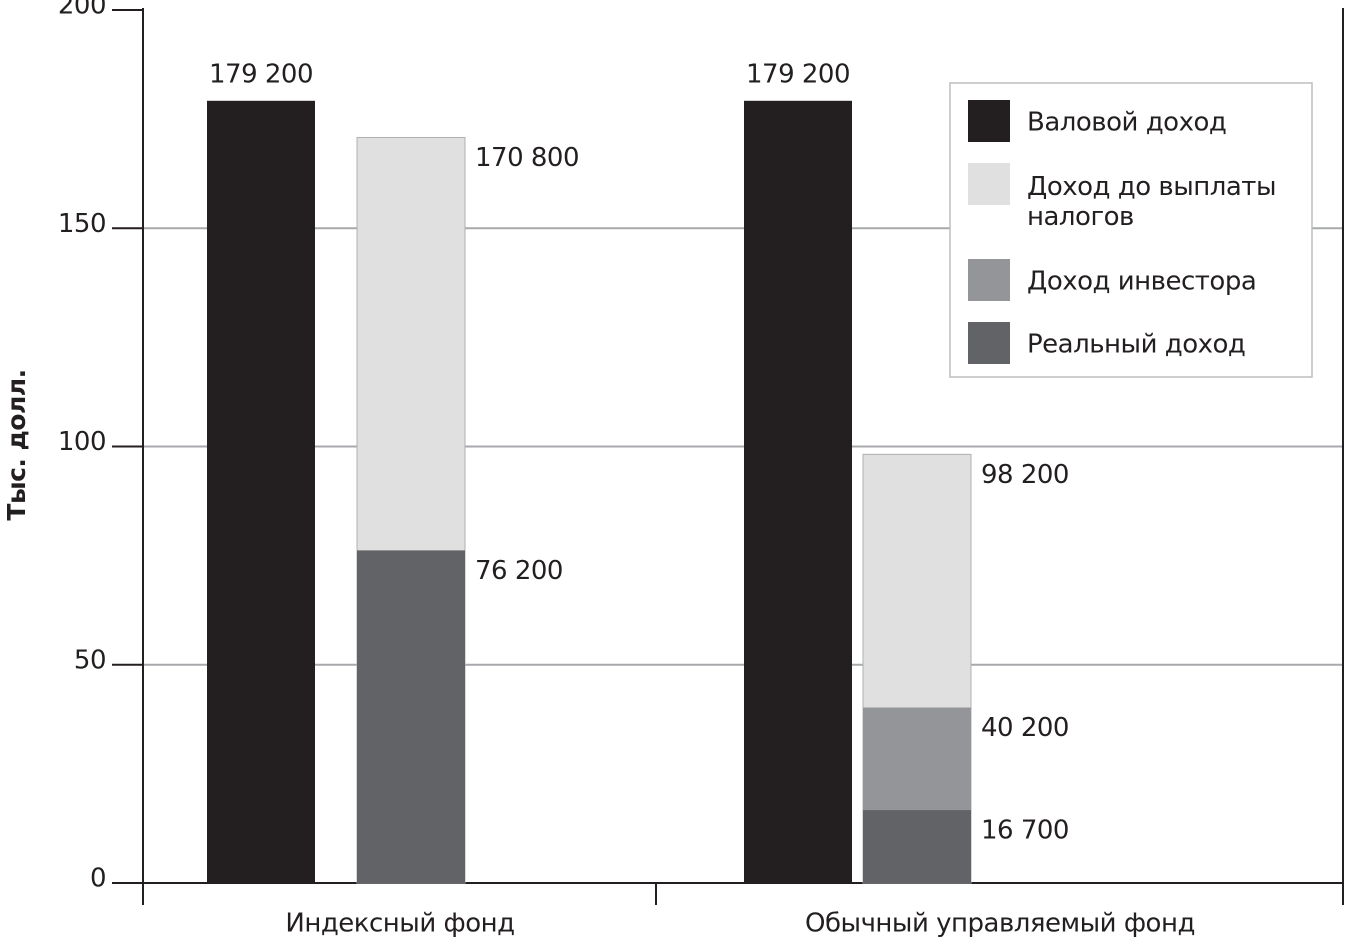  Describe the element at coordinates (1136, 345) in the screenshot. I see `legend-label: Реальный доход` at that location.